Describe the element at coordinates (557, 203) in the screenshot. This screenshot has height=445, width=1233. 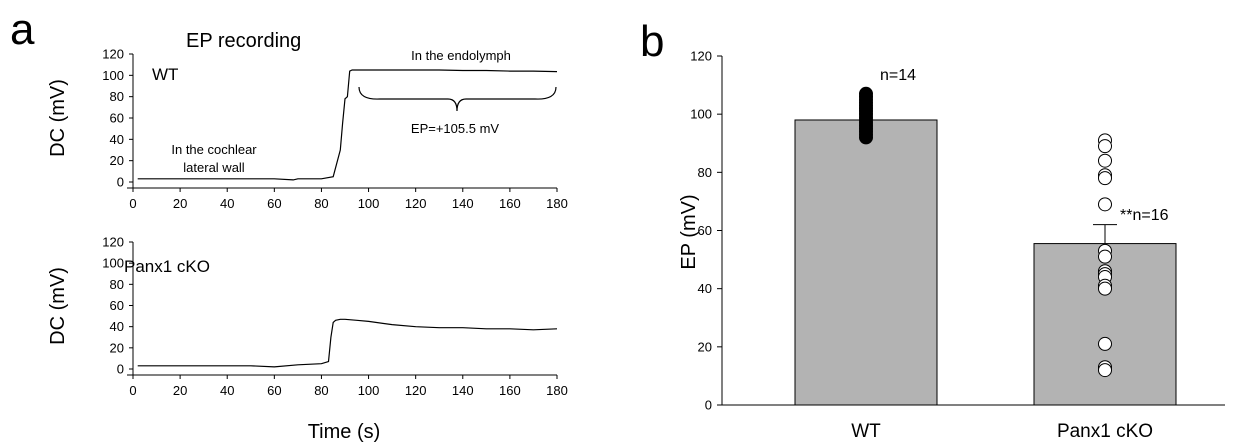
I see `top-plot-x-tick-label: 180` at that location.